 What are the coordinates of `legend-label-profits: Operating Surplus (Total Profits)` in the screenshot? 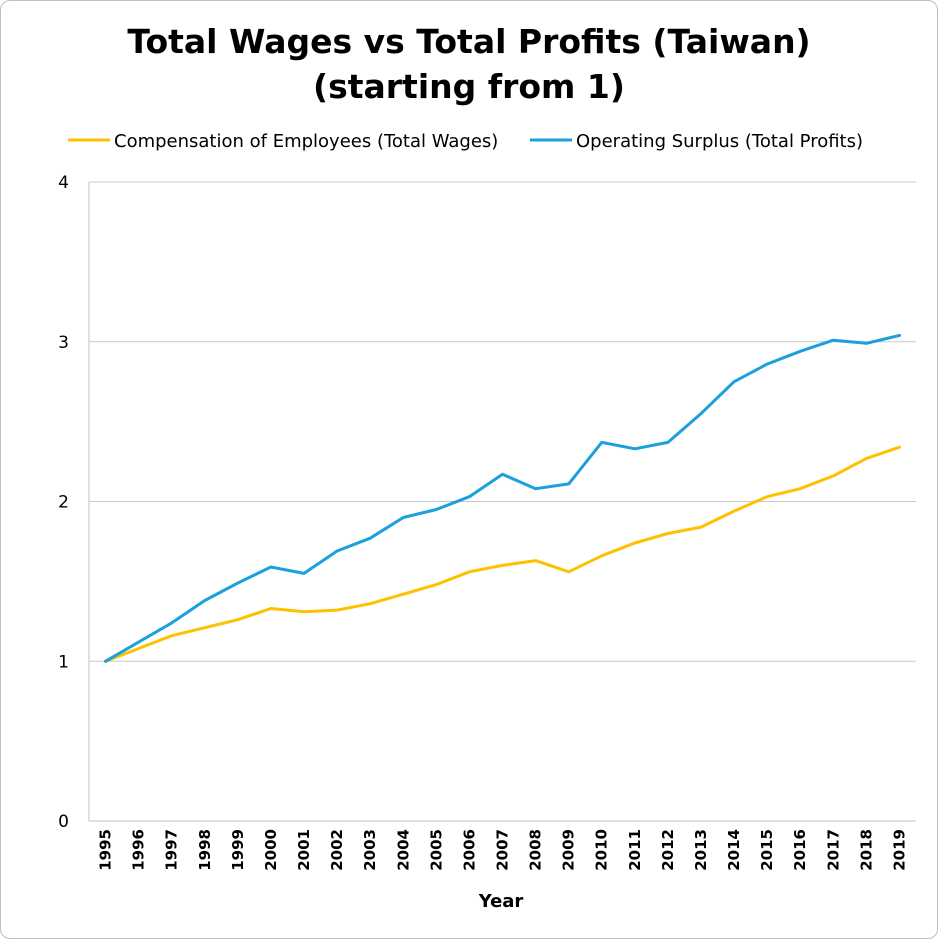 It's located at (719, 141).